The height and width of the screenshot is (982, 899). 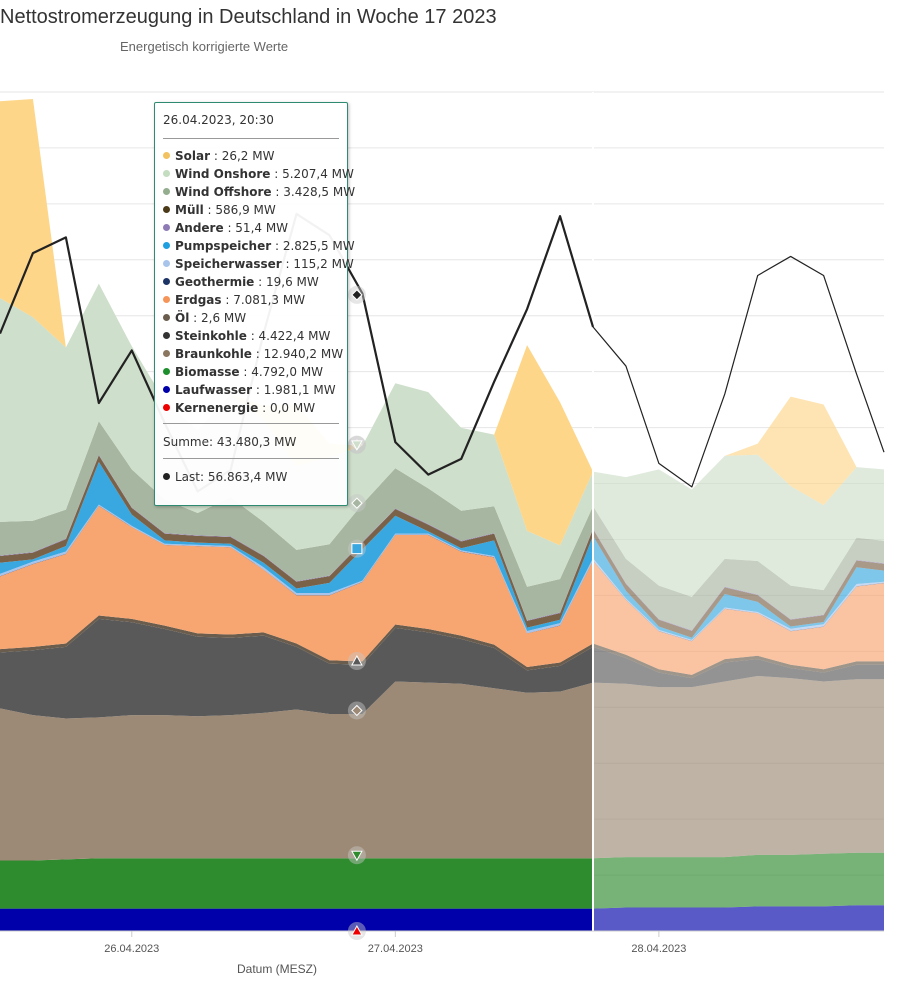 What do you see at coordinates (218, 120) in the screenshot?
I see `tooltip-time: 26.04.2023, 20:30` at bounding box center [218, 120].